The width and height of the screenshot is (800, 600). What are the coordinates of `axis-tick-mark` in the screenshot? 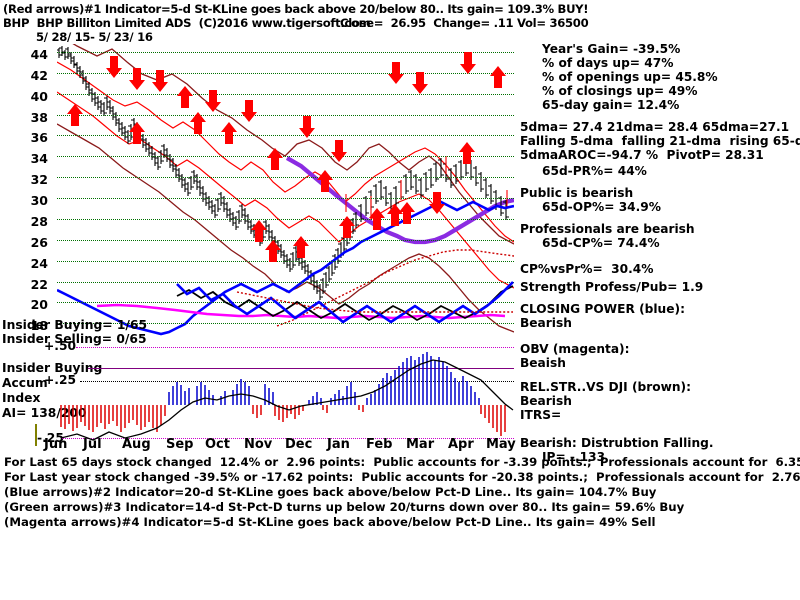 It's located at (36, 435).